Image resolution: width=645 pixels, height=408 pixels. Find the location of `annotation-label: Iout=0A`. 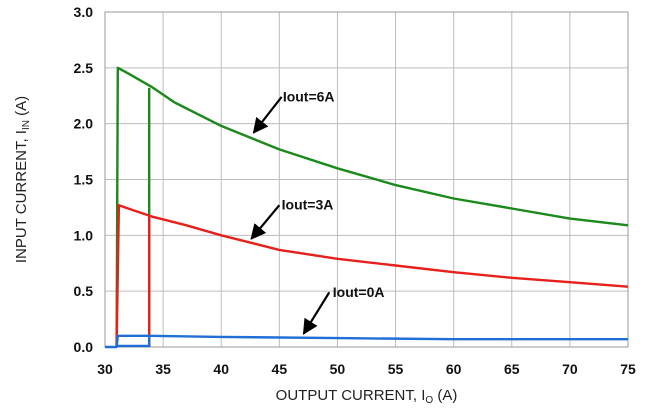

annotation-label: Iout=0A is located at coordinates (359, 292).